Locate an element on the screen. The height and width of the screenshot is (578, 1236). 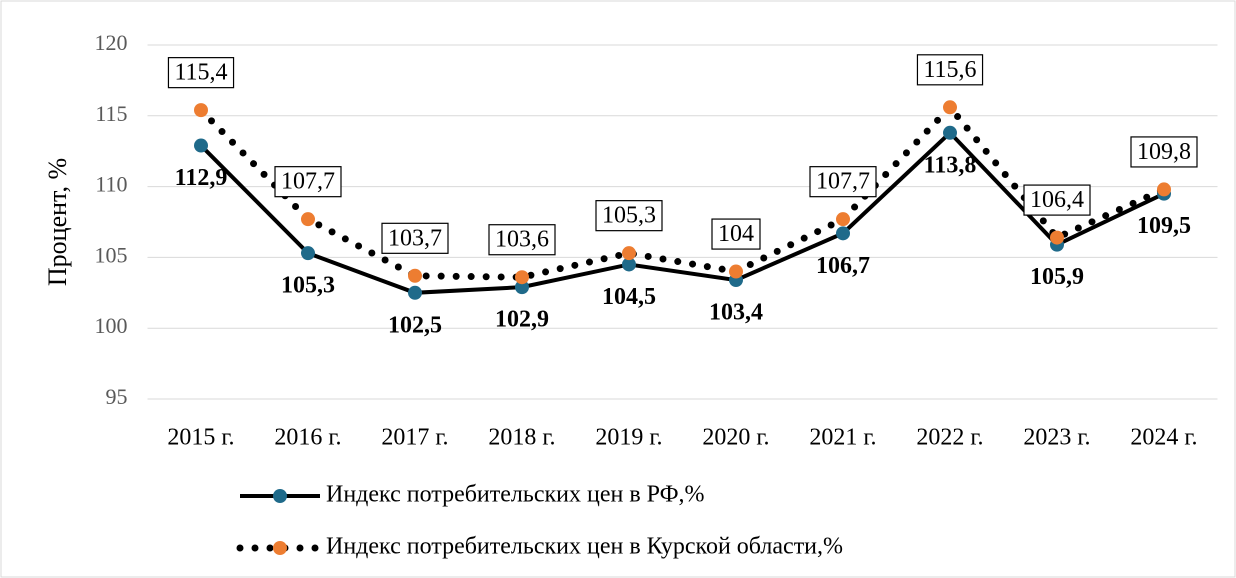
legend-label: Индекс потребительских цен в РФ,% is located at coordinates (515, 495).